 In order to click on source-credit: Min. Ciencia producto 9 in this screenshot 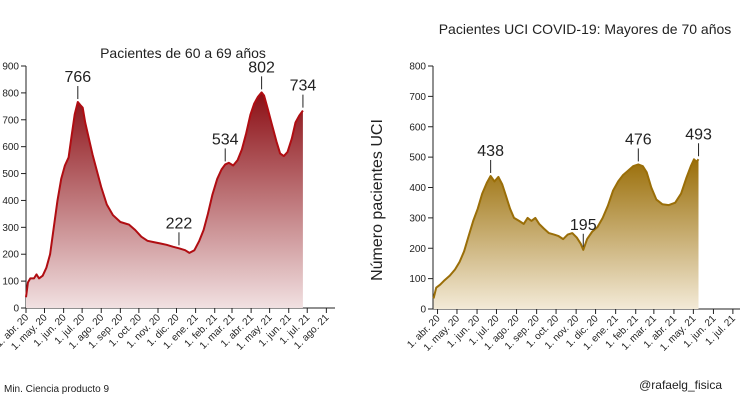, I will do `click(56, 389)`.